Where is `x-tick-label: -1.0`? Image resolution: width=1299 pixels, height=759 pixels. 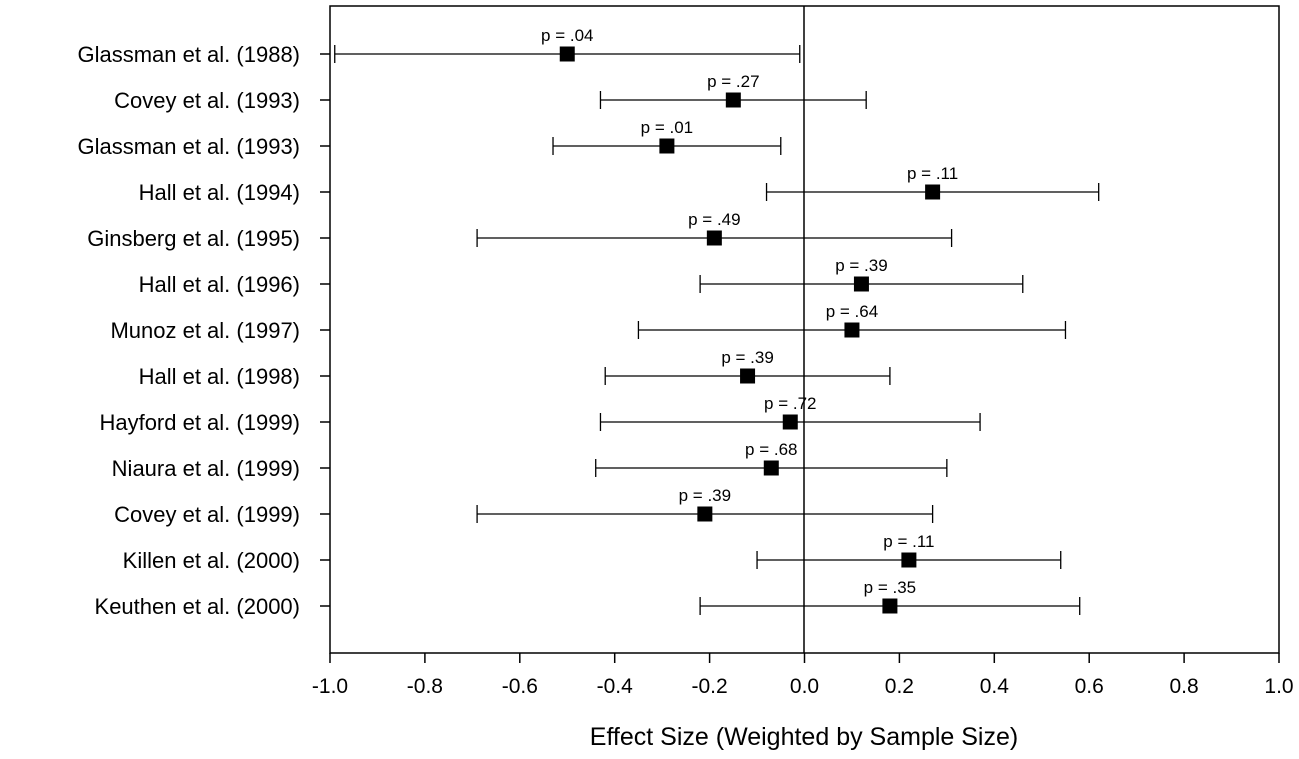
x-tick-label: -1.0 is located at coordinates (330, 686).